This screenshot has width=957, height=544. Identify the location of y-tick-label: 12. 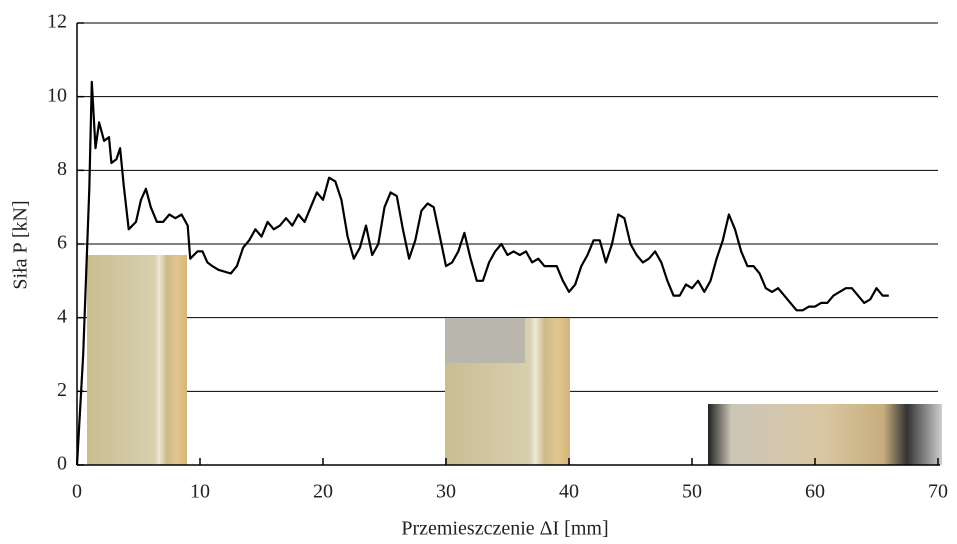
(57, 22).